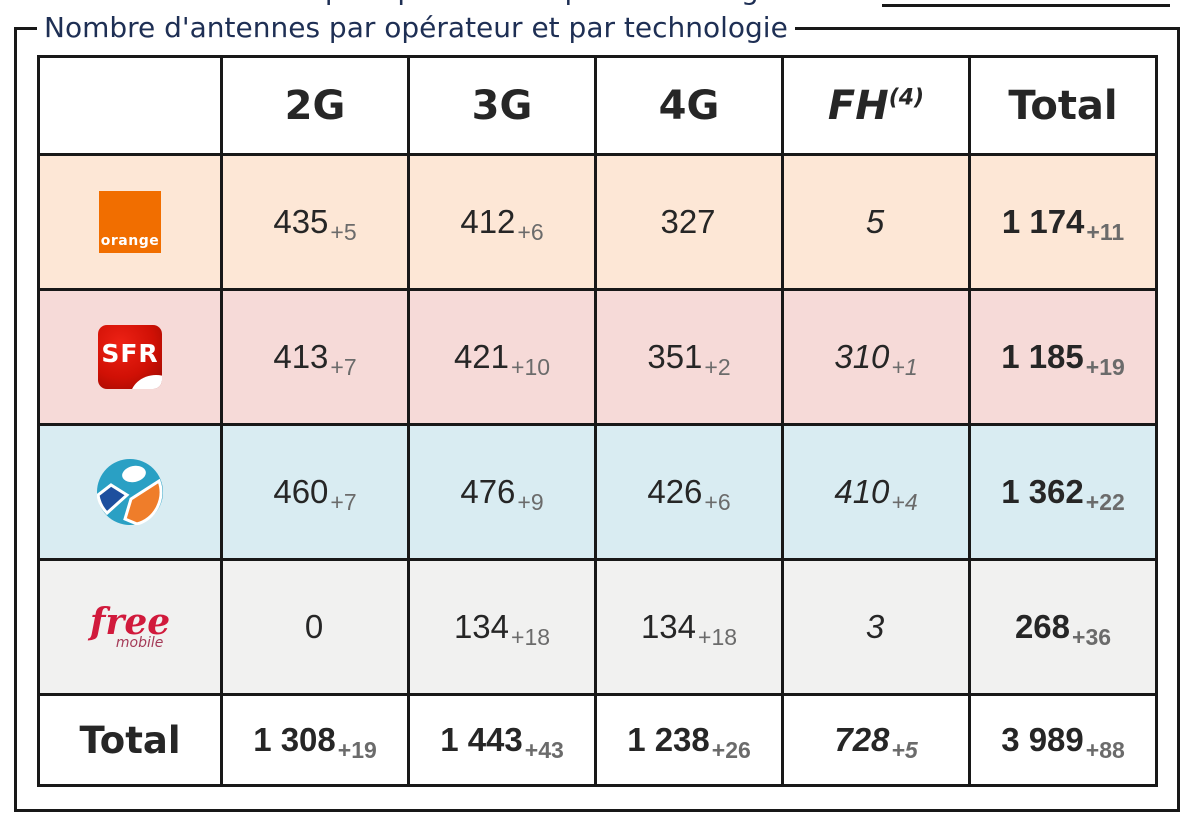 This screenshot has width=1200, height=828. What do you see at coordinates (502, 105) in the screenshot?
I see `col-header-3g: 3G` at bounding box center [502, 105].